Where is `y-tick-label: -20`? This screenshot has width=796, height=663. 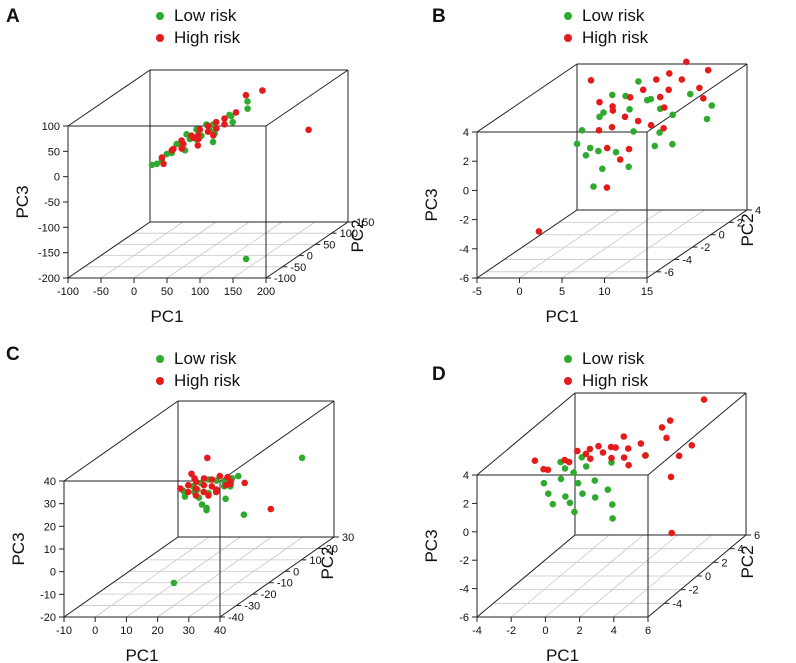
y-tick-label: -20 is located at coordinates (269, 595).